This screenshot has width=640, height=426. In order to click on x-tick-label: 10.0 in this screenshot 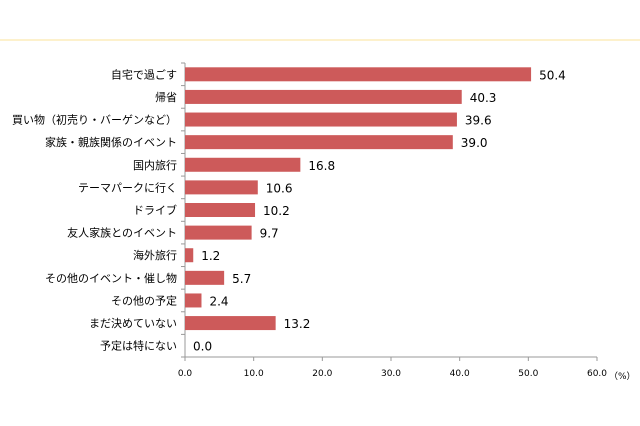, I will do `click(254, 374)`.